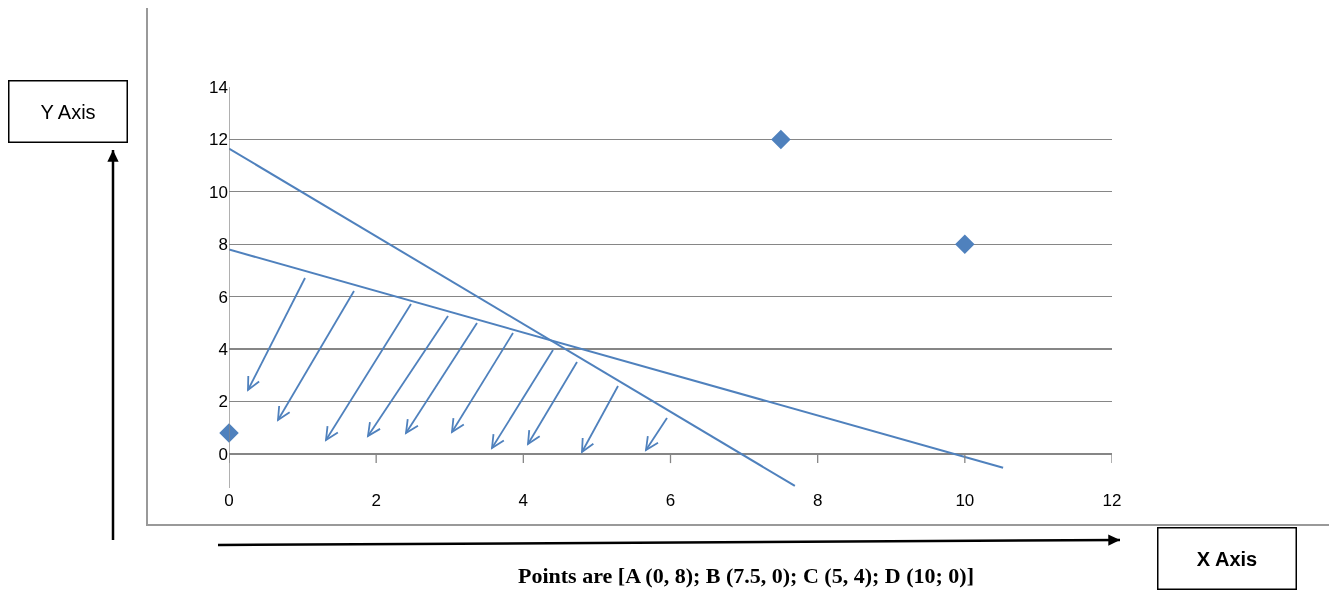 This screenshot has width=1329, height=592. Describe the element at coordinates (218, 140) in the screenshot. I see `y-tick-label: 12` at that location.